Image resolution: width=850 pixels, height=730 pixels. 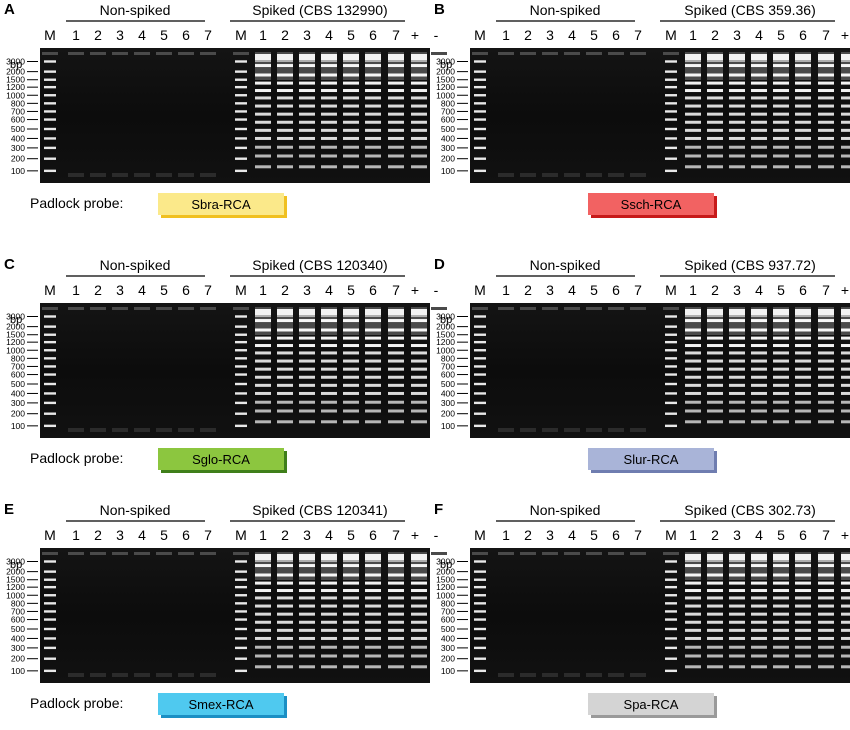 I want to click on ladder-size-label: 1000, so click(x=445, y=95).